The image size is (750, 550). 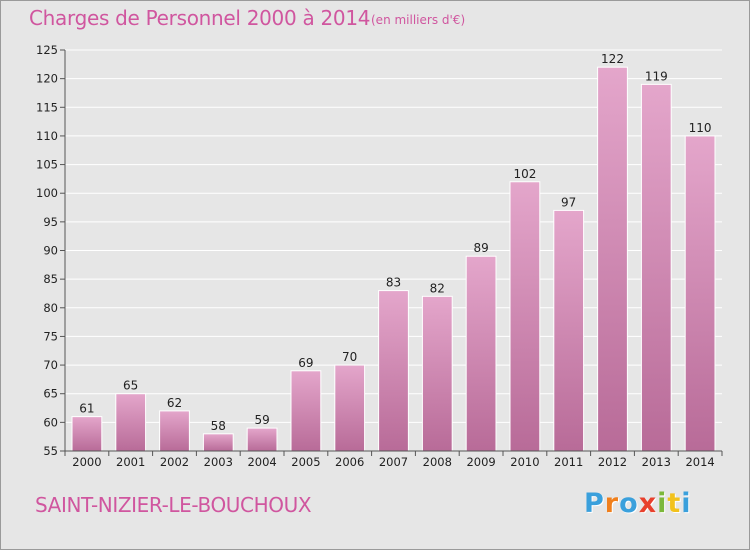 What do you see at coordinates (47, 107) in the screenshot?
I see `y-tick-label: 115` at bounding box center [47, 107].